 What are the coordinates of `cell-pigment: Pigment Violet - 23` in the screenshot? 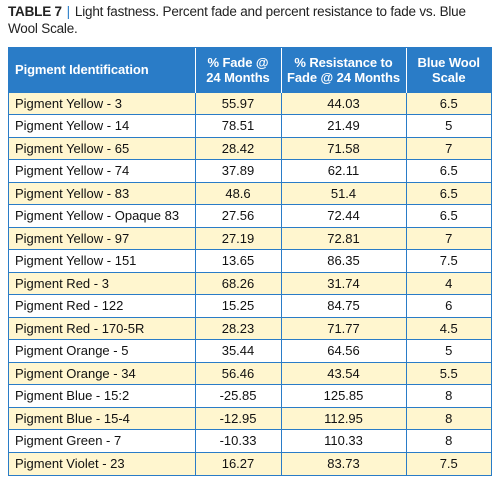 It's located at (102, 463).